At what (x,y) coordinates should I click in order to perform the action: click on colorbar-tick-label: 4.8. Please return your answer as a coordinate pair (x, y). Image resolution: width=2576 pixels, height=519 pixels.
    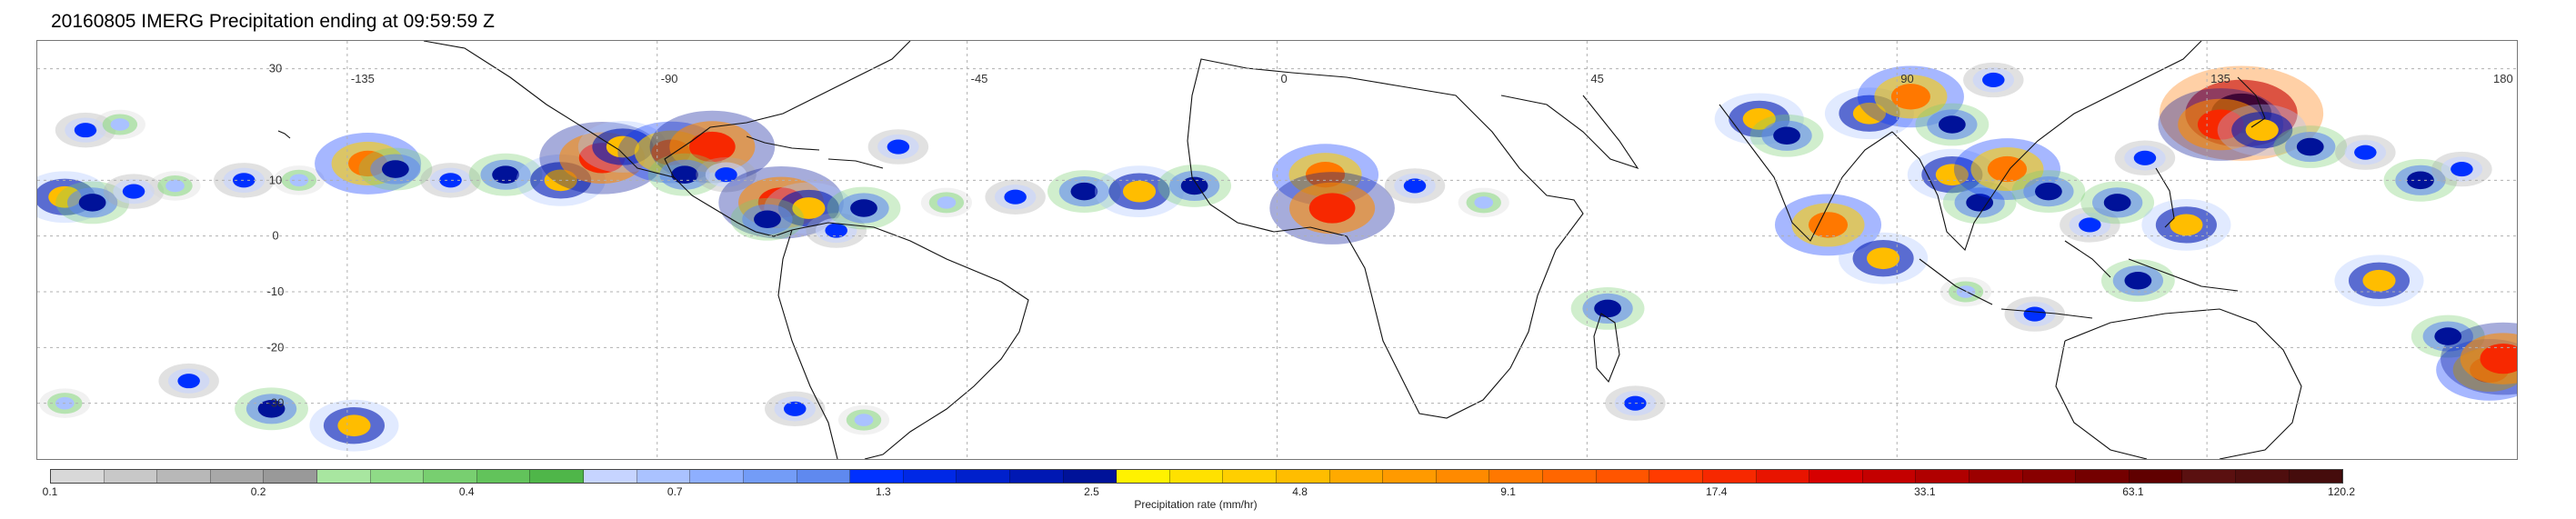
    Looking at the image, I should click on (1300, 492).